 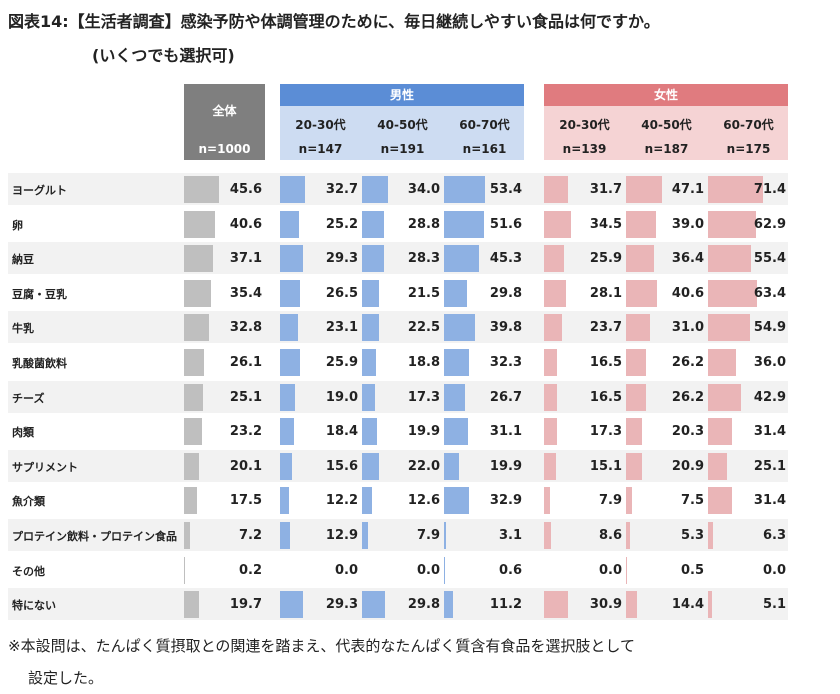 What do you see at coordinates (692, 500) in the screenshot?
I see `value-label-f4050: 7.5` at bounding box center [692, 500].